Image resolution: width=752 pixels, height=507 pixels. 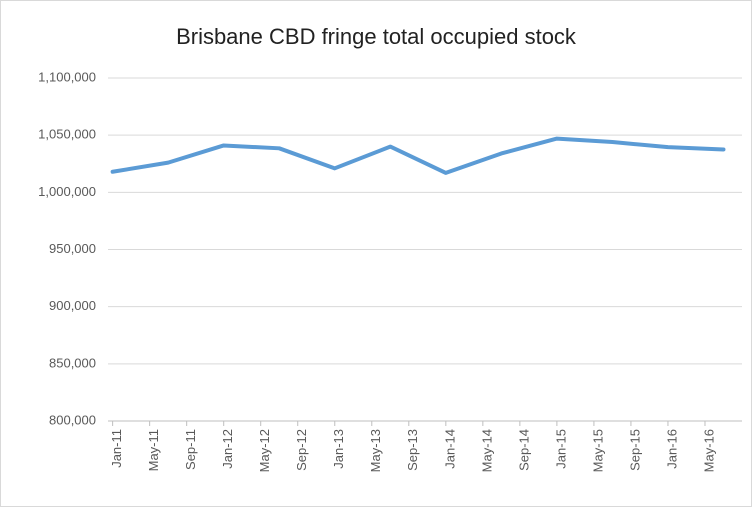 What do you see at coordinates (72, 248) in the screenshot?
I see `y-tick-label: 950,000` at bounding box center [72, 248].